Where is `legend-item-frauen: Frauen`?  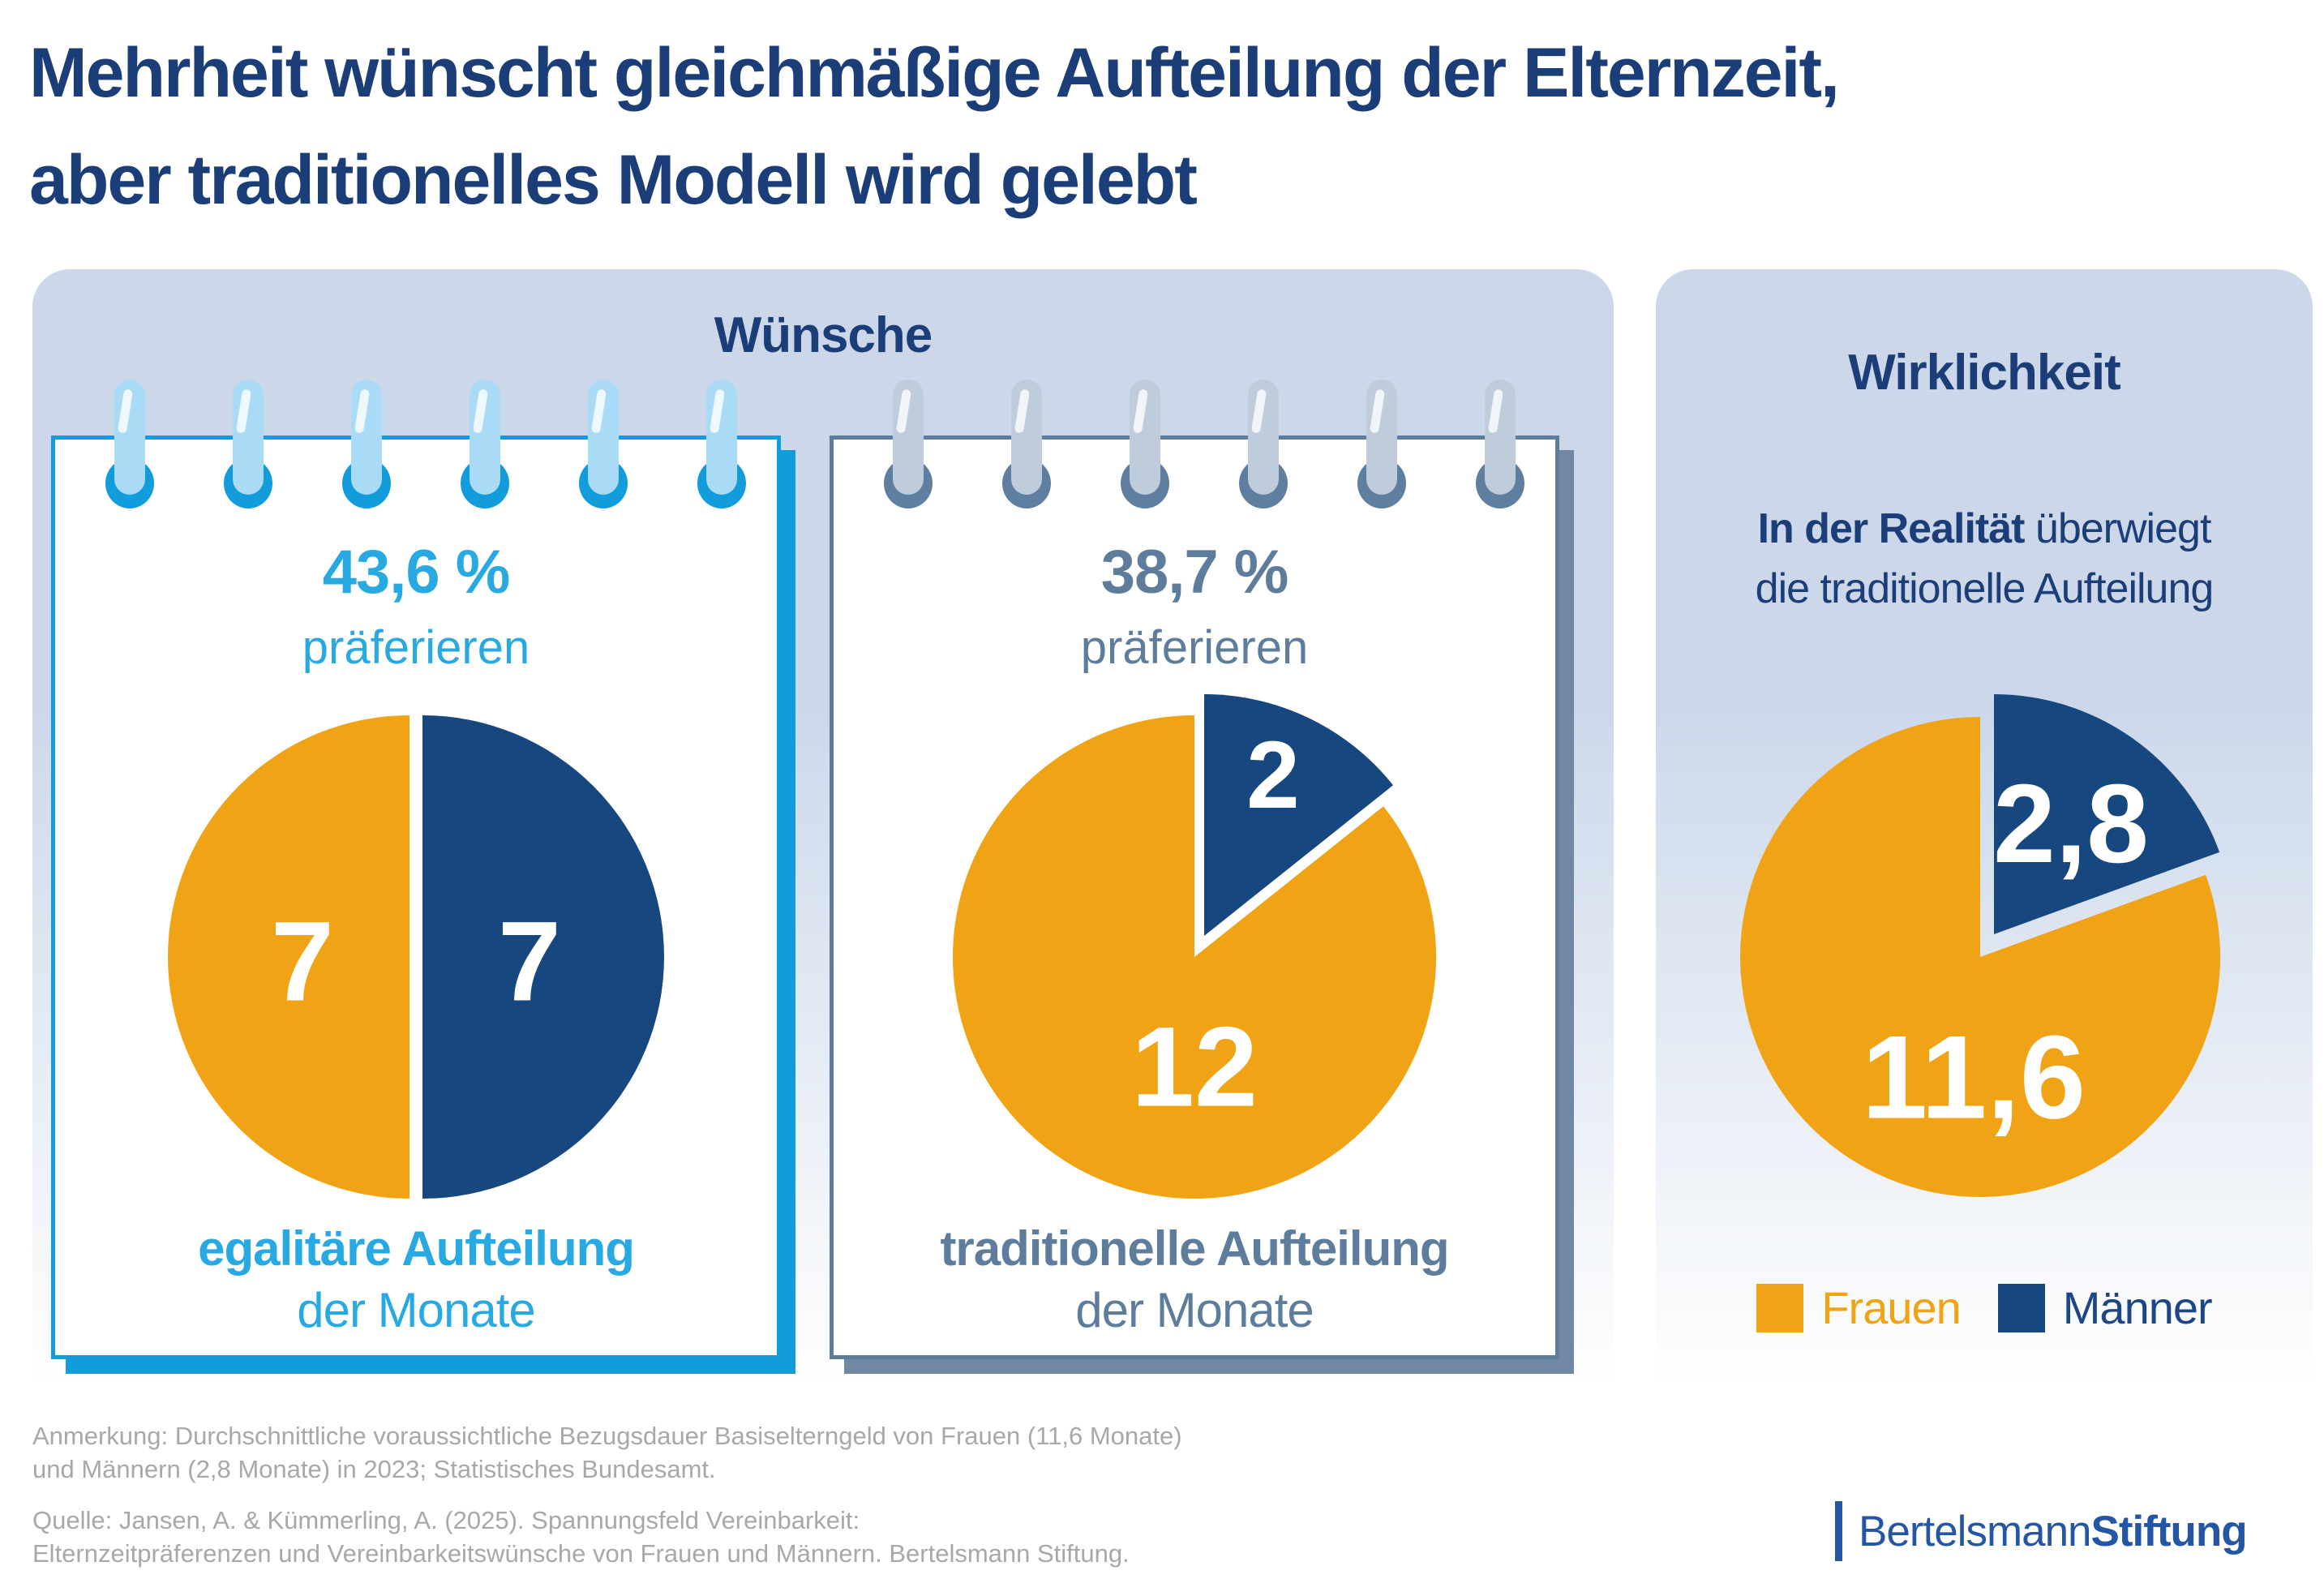
legend-item-frauen: Frauen is located at coordinates (1859, 1307).